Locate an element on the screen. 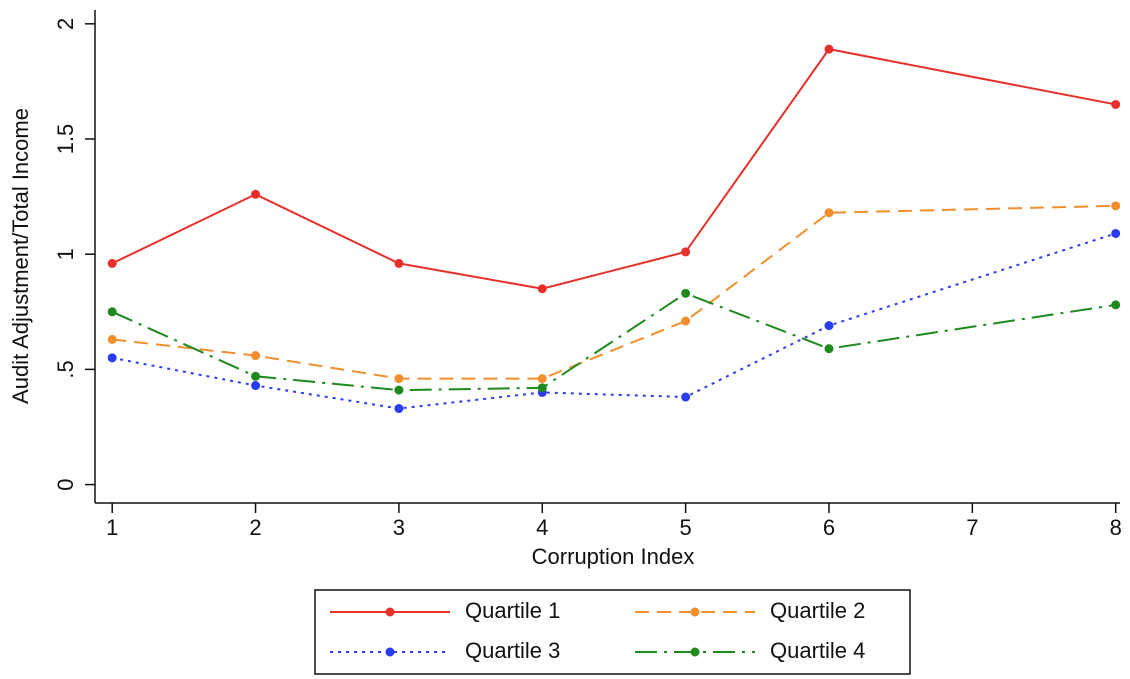 The image size is (1130, 679). legend is located at coordinates (612, 632).